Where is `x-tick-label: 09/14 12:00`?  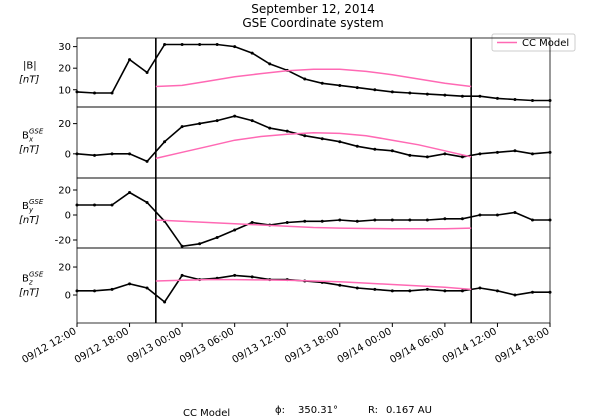
x-tick-label: 09/14 12:00 is located at coordinates (470, 346).